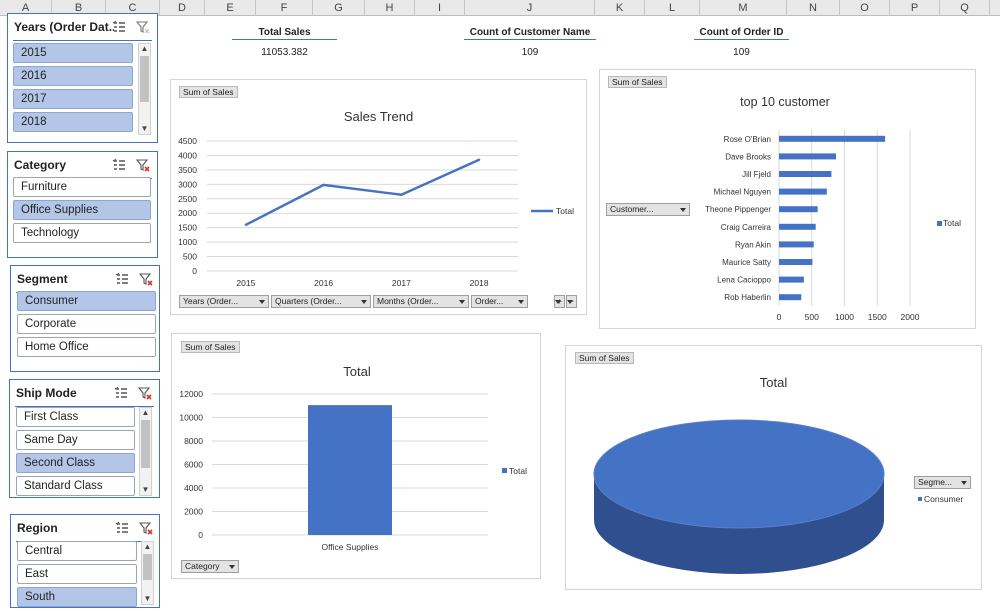 This screenshot has height=611, width=1000. What do you see at coordinates (46, 393) in the screenshot?
I see `slicer-title: Ship Mode` at bounding box center [46, 393].